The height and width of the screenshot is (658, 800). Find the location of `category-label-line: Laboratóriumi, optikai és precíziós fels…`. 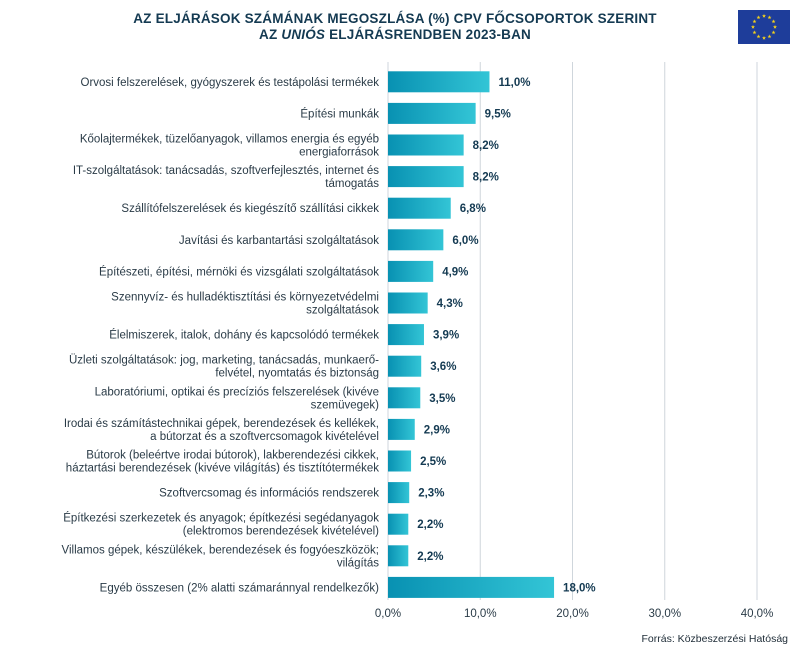

category-label-line: Laboratóriumi, optikai és precíziós fels… is located at coordinates (237, 392).